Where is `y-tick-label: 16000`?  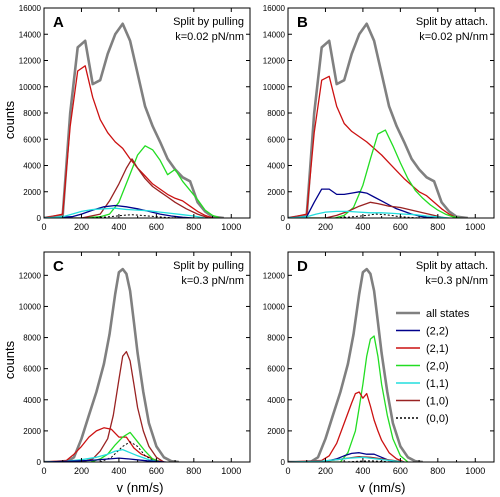 y-tick-label: 16000 is located at coordinates (30, 8).